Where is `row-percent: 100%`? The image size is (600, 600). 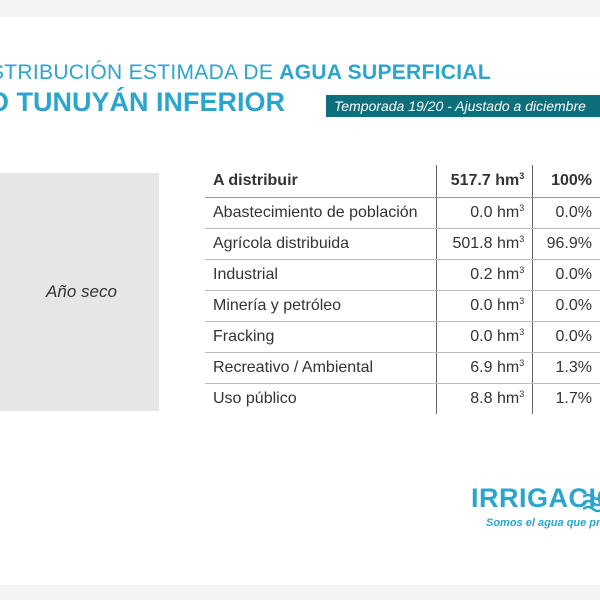 row-percent: 100% is located at coordinates (566, 181).